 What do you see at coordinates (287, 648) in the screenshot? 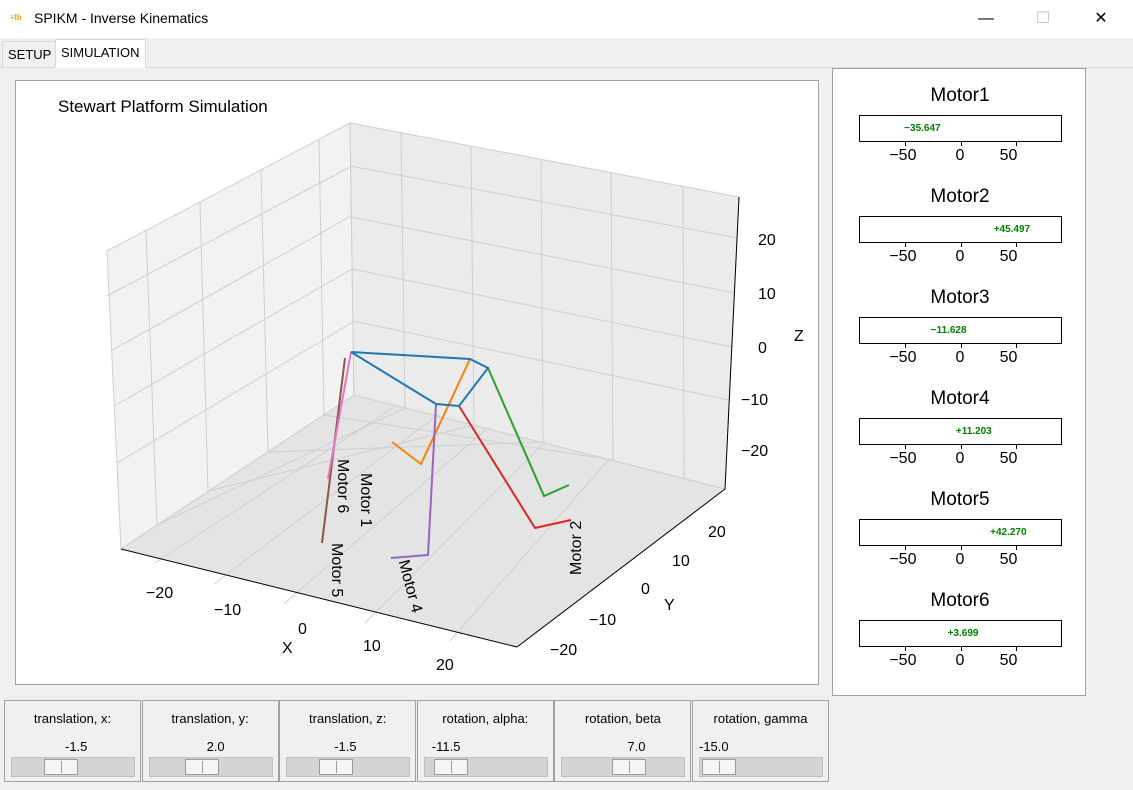
I see `x-axis-label: X` at bounding box center [287, 648].